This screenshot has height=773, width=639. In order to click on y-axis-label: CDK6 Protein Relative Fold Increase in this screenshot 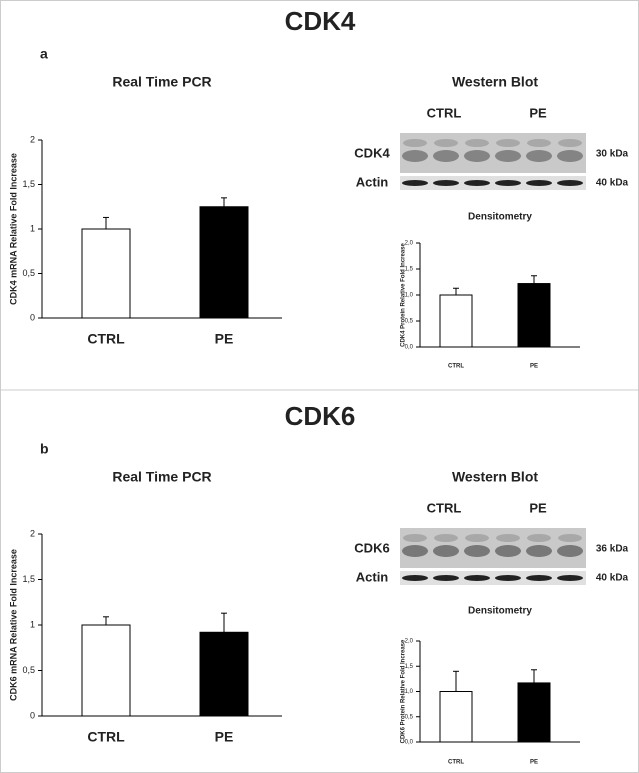, I will do `click(404, 691)`.